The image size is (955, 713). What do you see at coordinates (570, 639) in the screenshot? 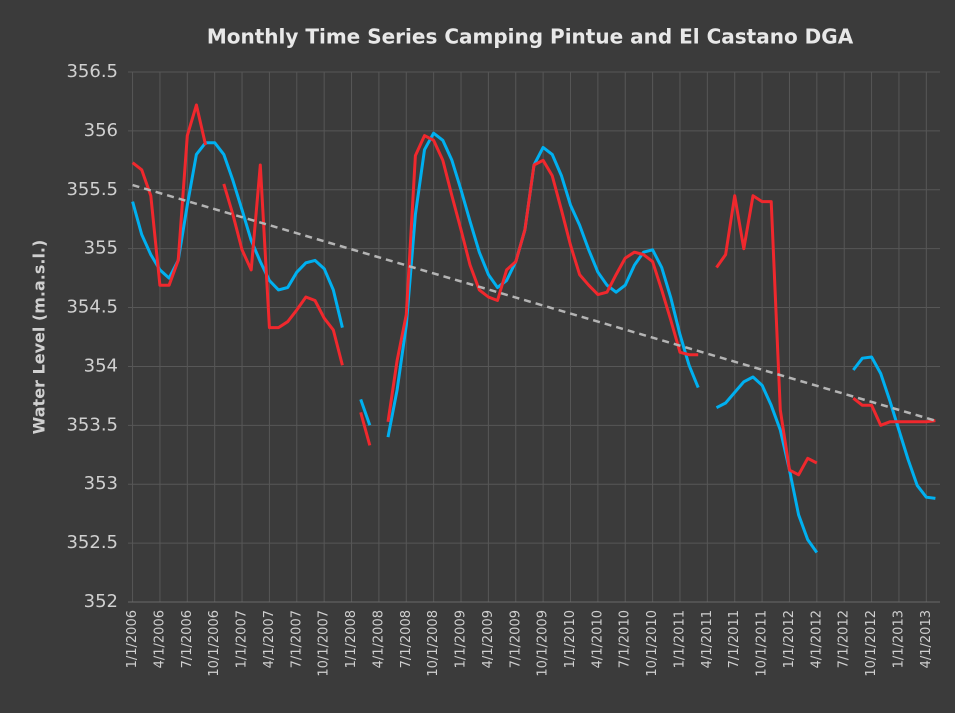
I see `x-tick-label: 1/1/2010` at bounding box center [570, 639].